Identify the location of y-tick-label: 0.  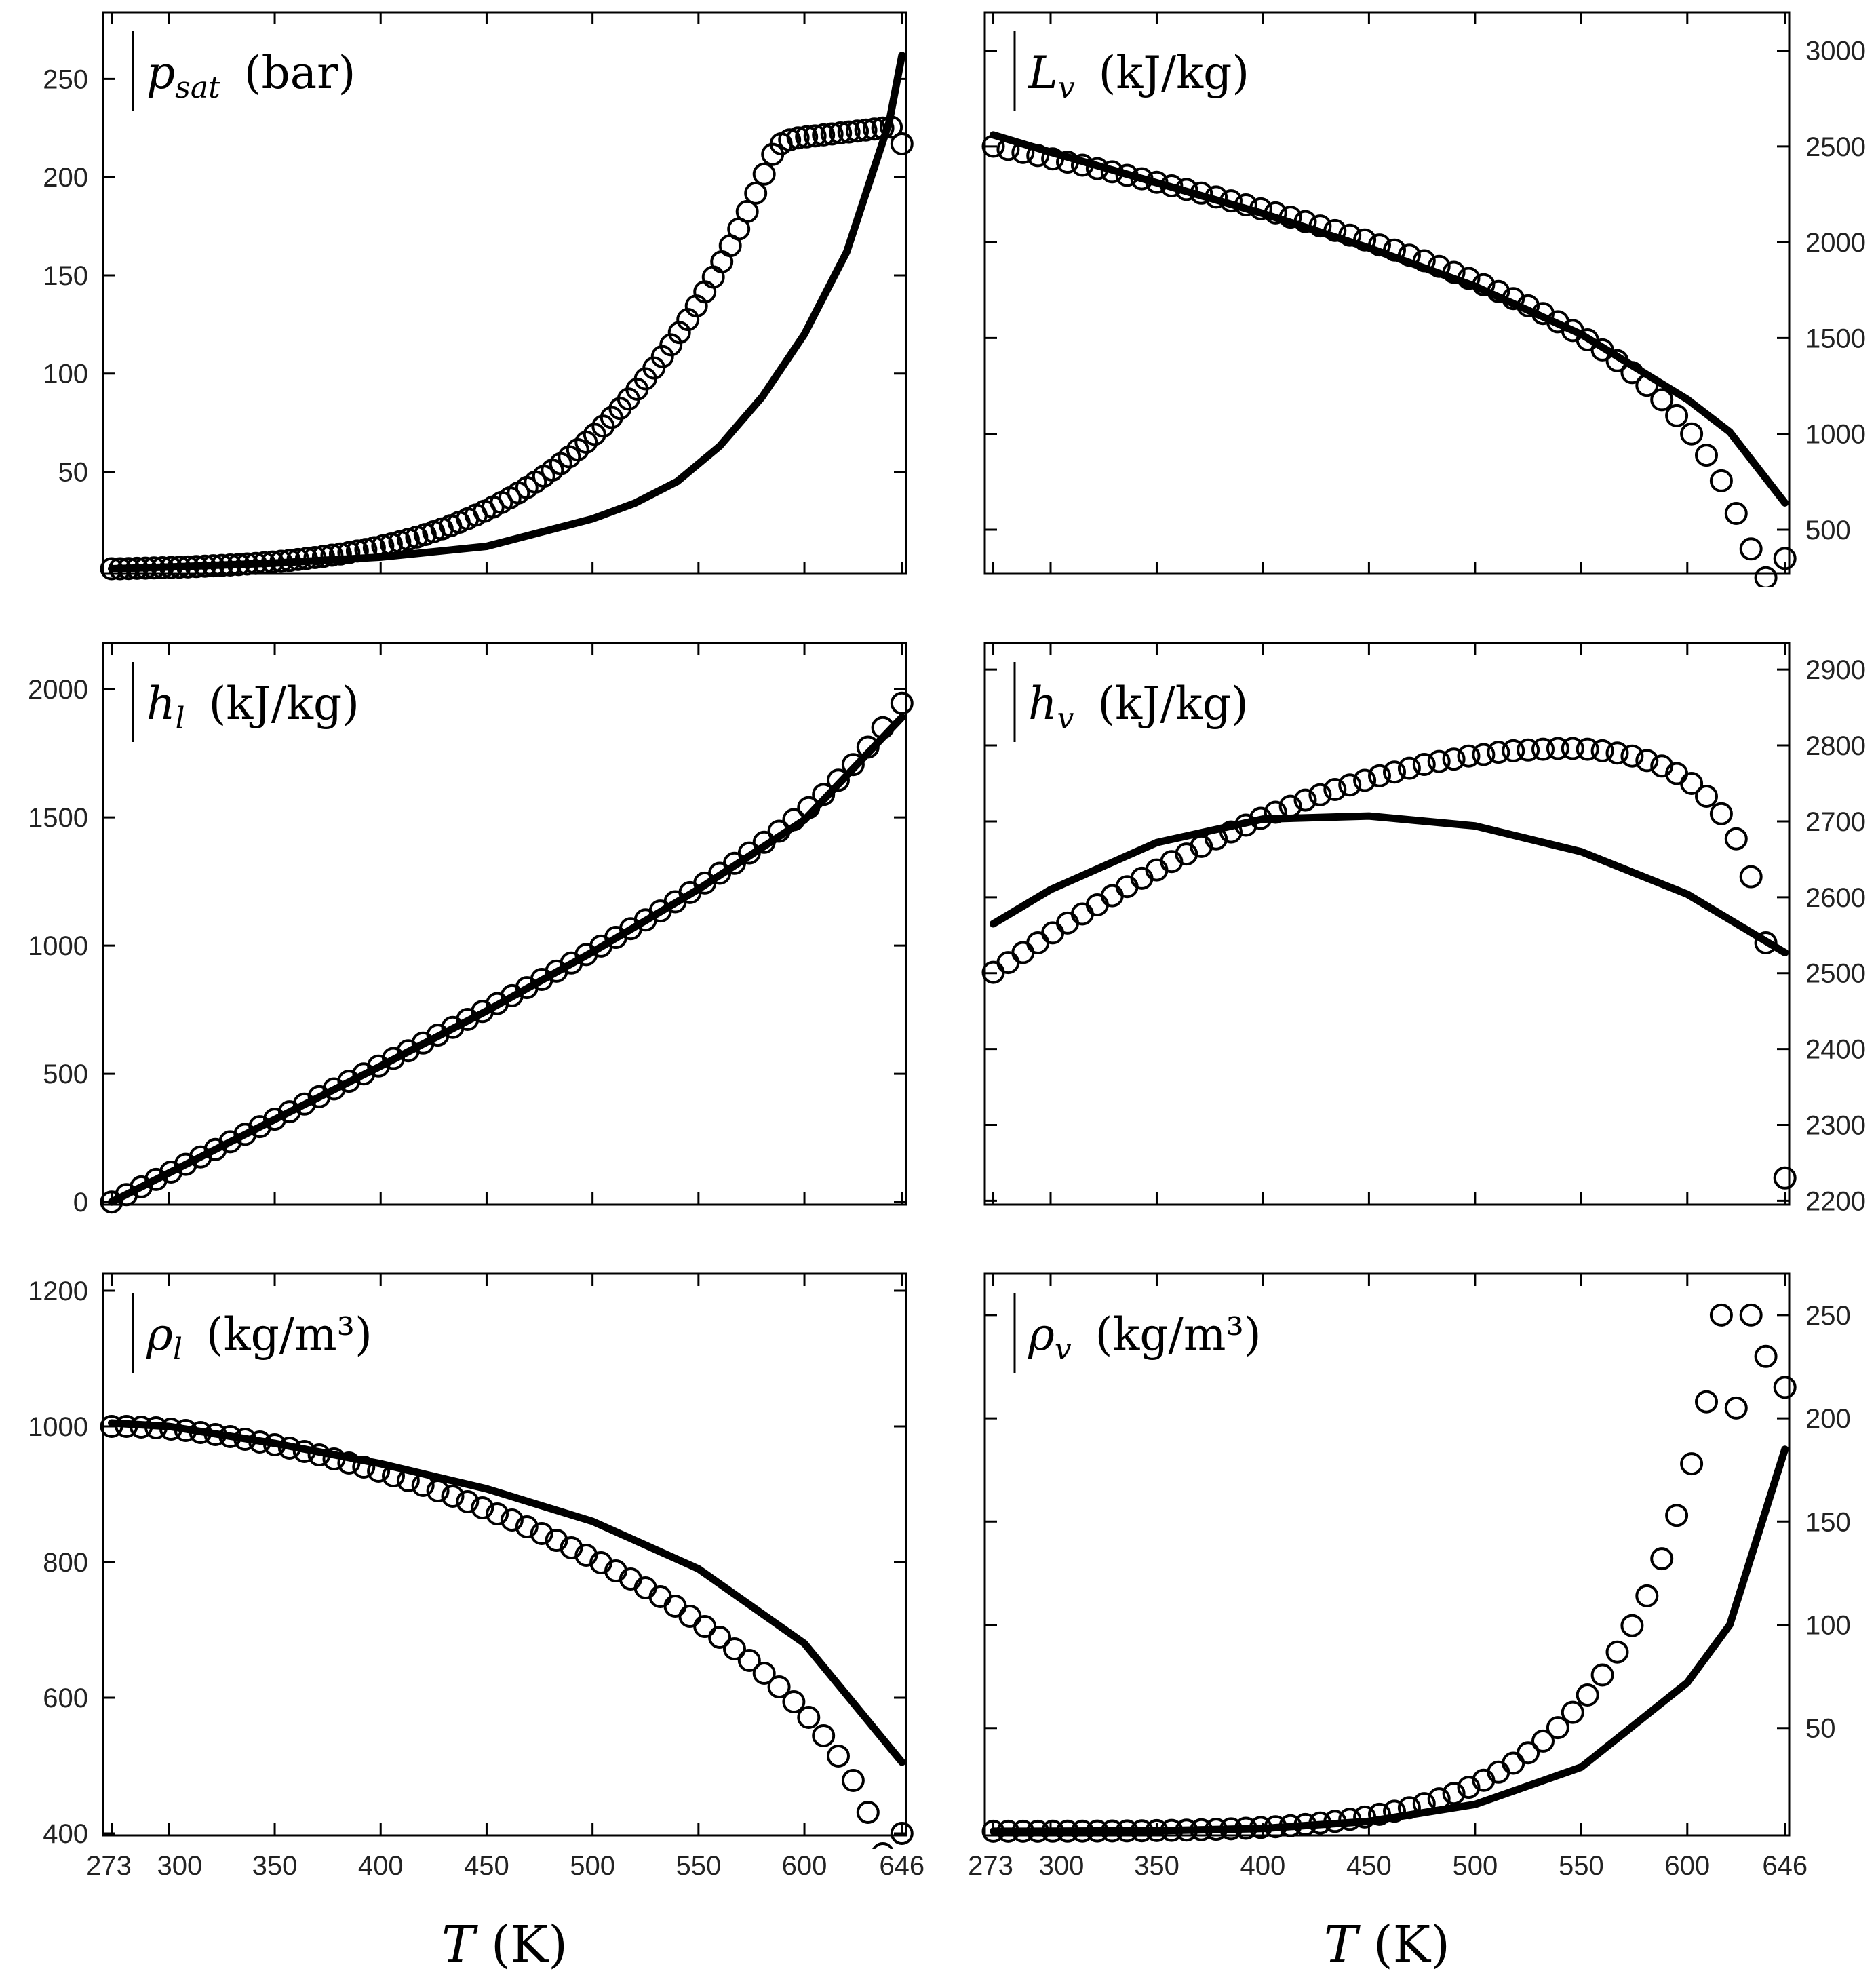
(80, 1202).